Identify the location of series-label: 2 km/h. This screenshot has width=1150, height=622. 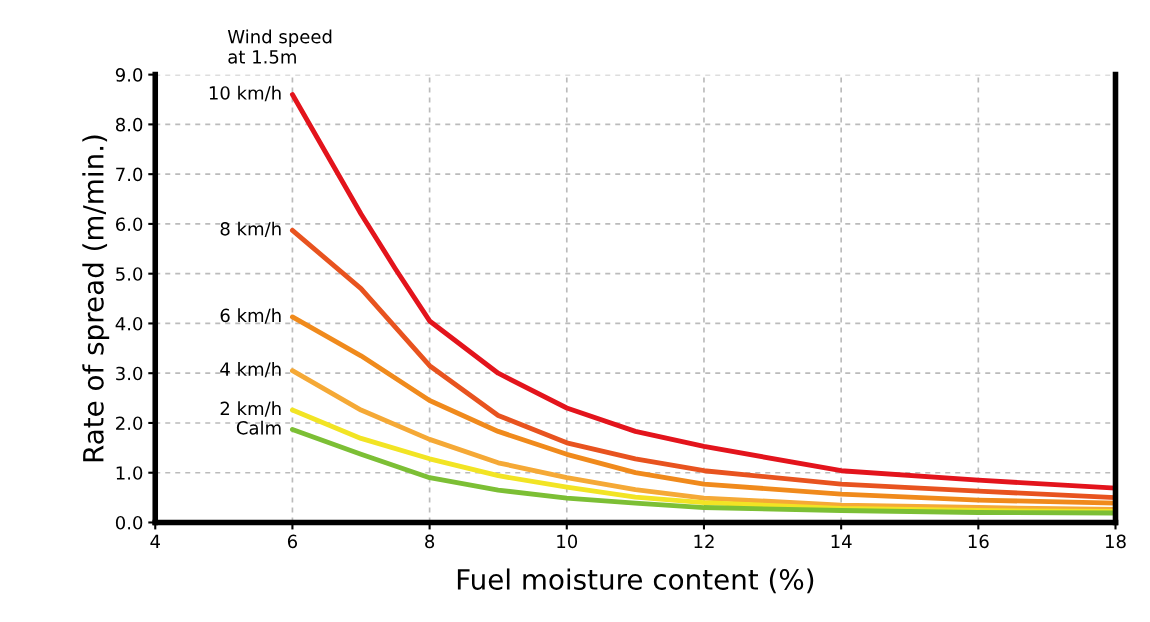
(250, 409).